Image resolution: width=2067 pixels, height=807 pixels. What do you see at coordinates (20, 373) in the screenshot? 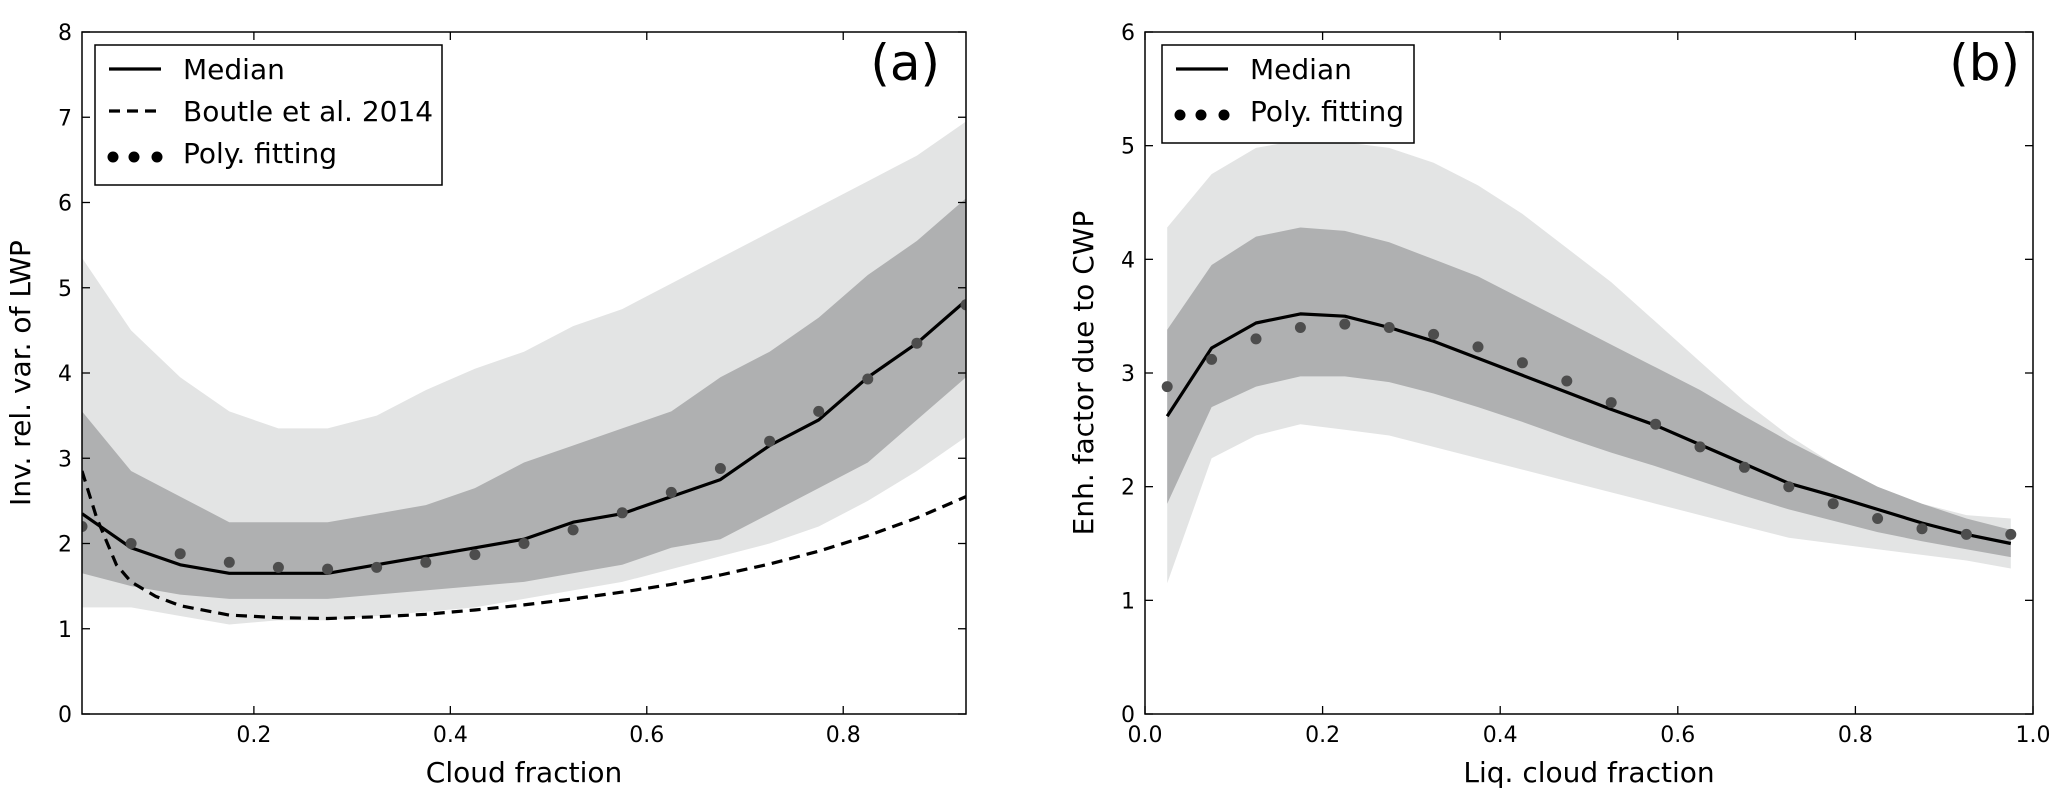
I see `y-axis-label: Inv. rel. var. of LWP` at bounding box center [20, 373].